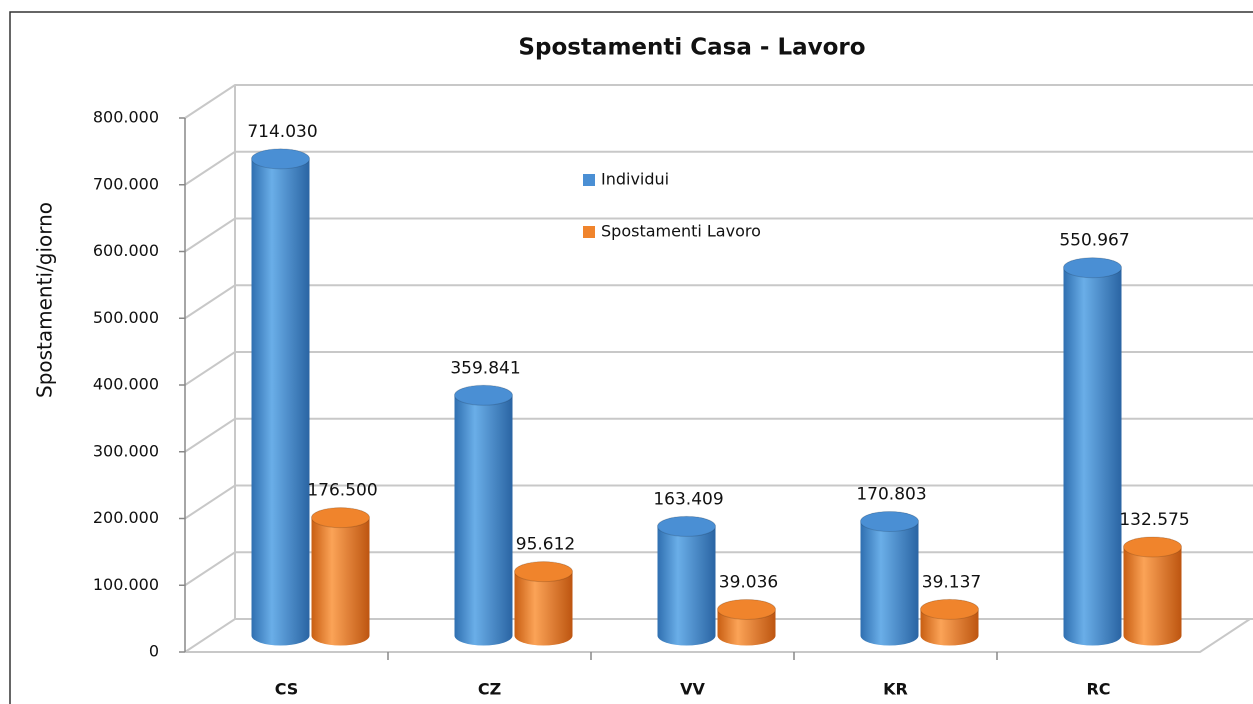 The image size is (1253, 704). Describe the element at coordinates (895, 689) in the screenshot. I see `x-tick-label: KR` at that location.